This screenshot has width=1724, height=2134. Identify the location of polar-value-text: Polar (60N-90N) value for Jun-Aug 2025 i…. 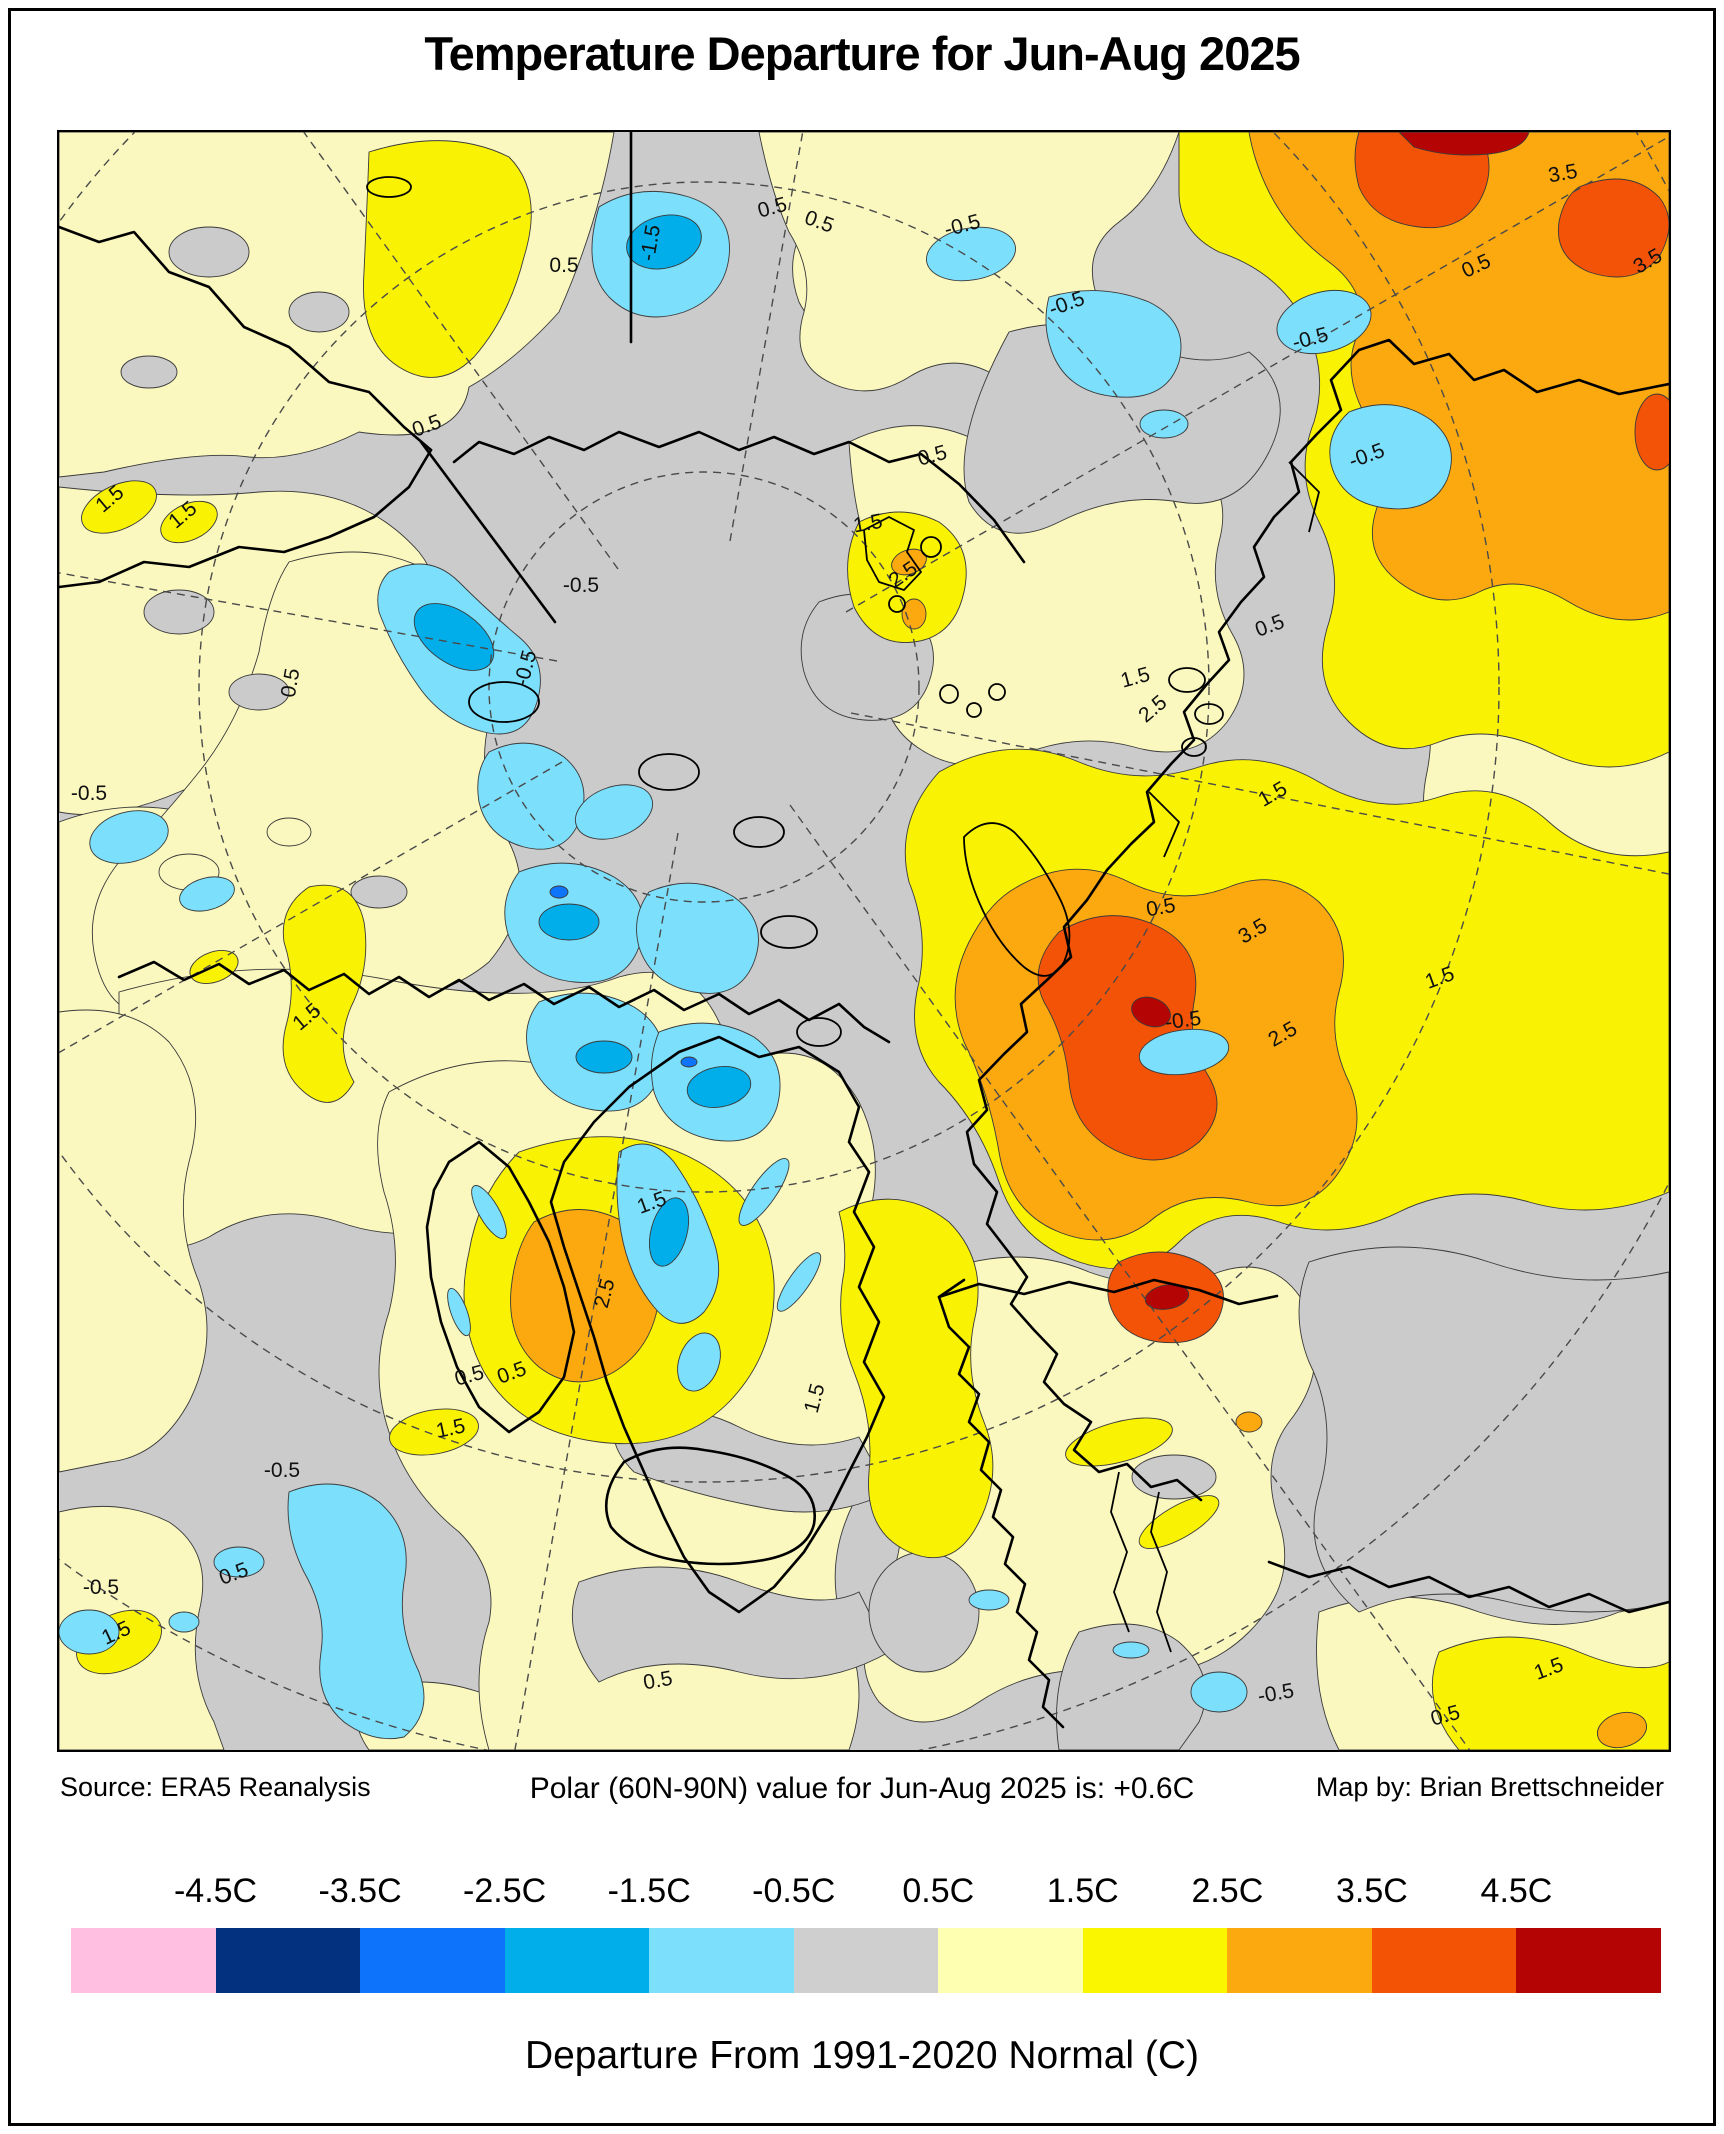
(862, 1788).